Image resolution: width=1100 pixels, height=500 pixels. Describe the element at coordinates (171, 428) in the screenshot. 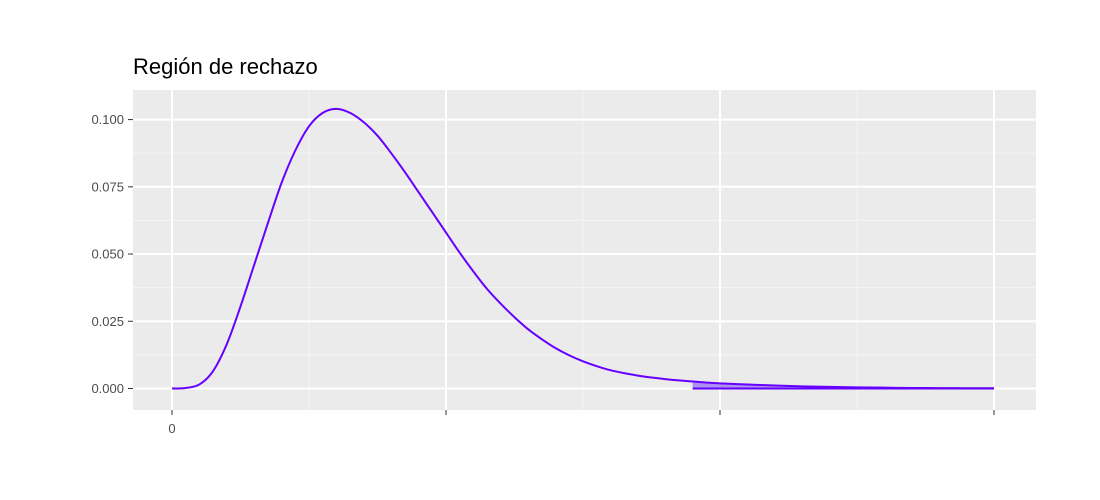

I see `x-tick-label: 0` at that location.